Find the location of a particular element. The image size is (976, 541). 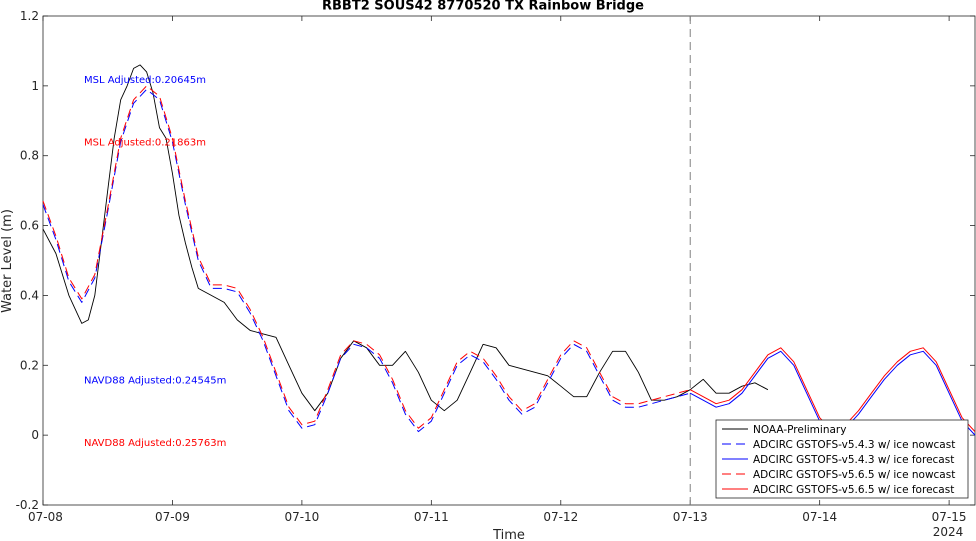

x-tick-label: 07-10 is located at coordinates (301, 517).